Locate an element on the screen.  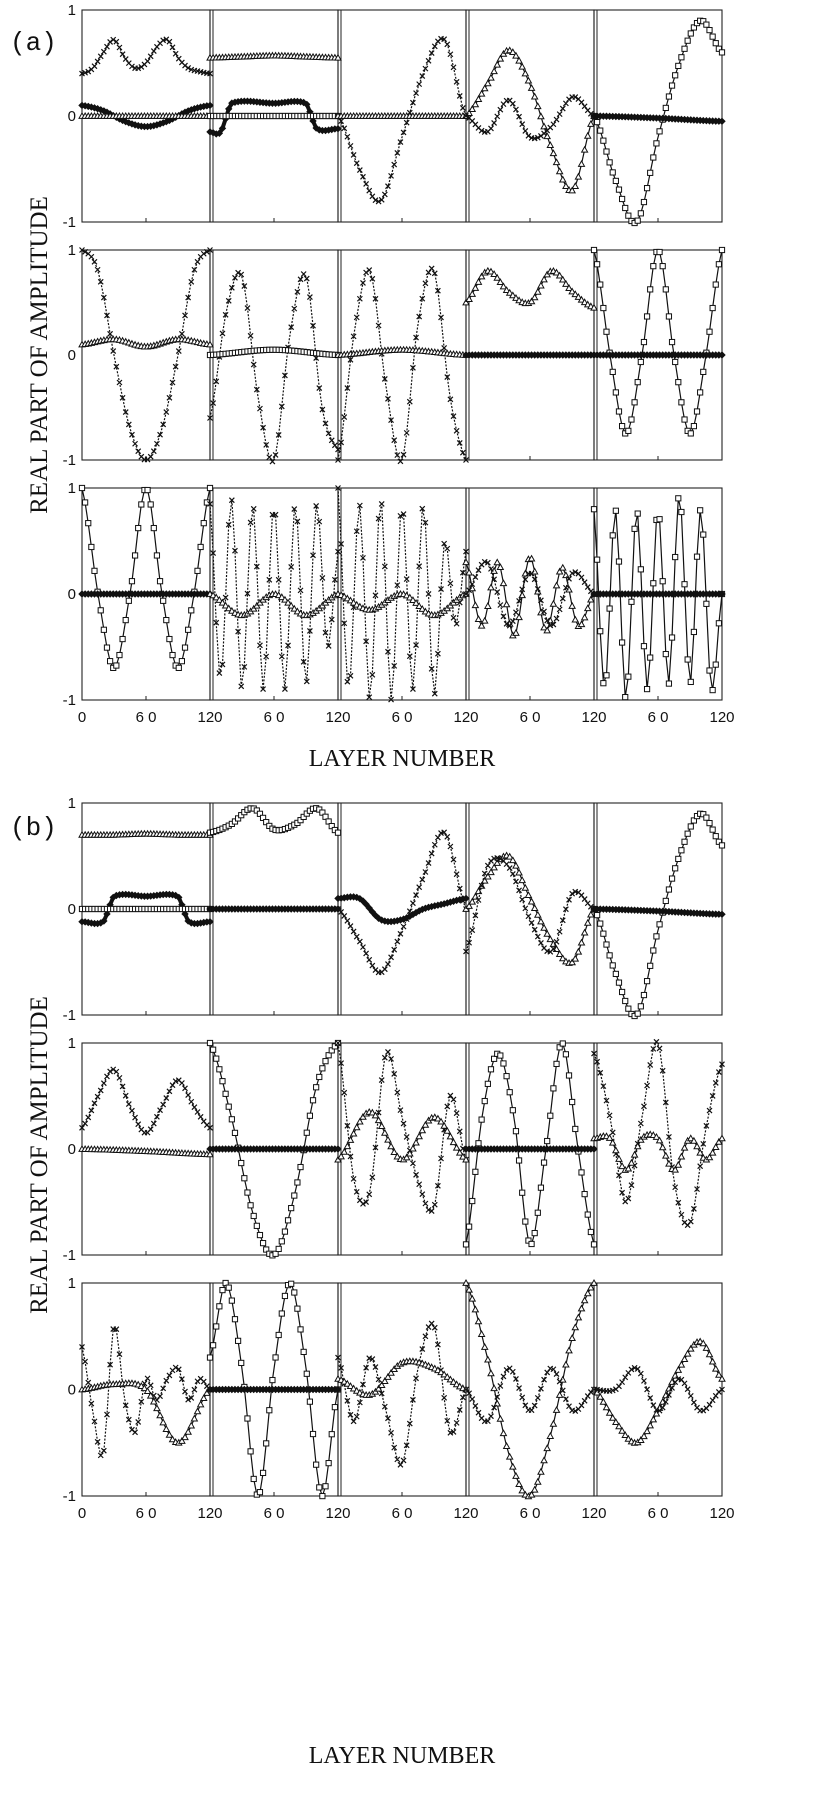
y-axis-label: REAL PART OF AMPLITUDE is located at coordinates (39, 1155).